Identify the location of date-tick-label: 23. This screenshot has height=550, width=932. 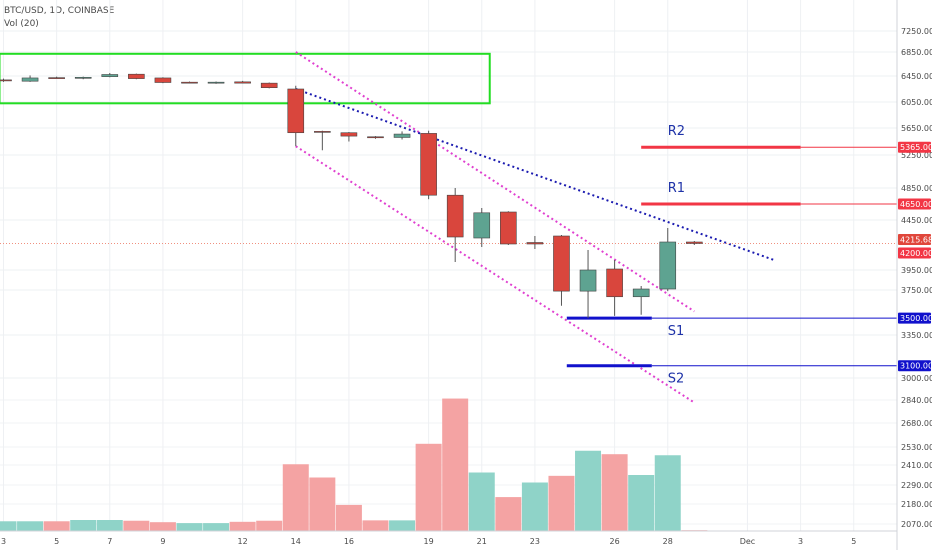
(535, 541).